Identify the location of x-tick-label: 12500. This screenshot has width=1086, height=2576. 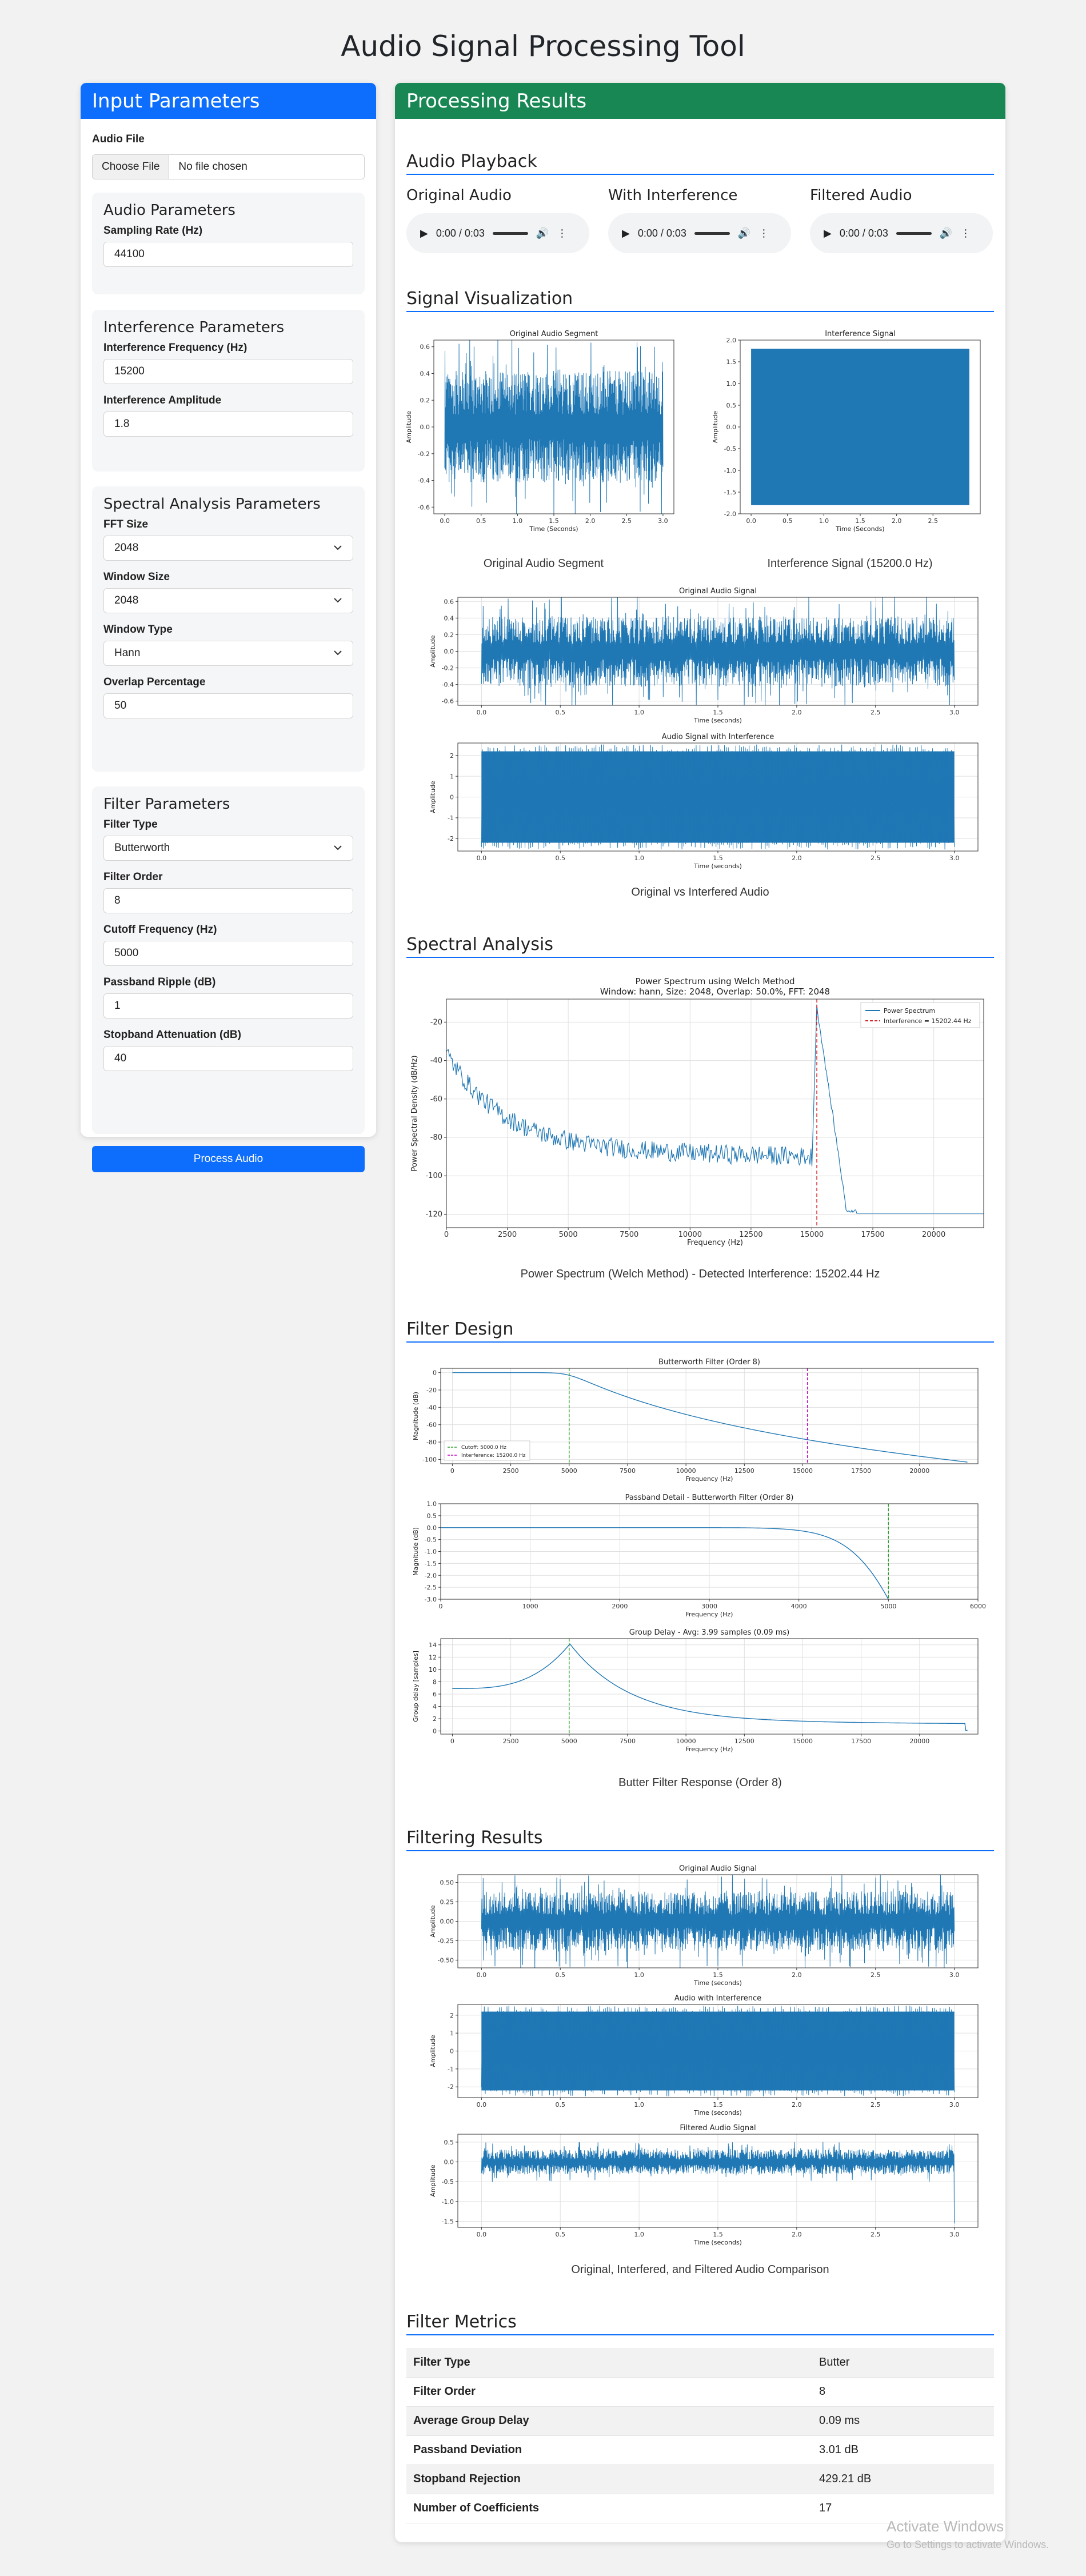
(744, 1742).